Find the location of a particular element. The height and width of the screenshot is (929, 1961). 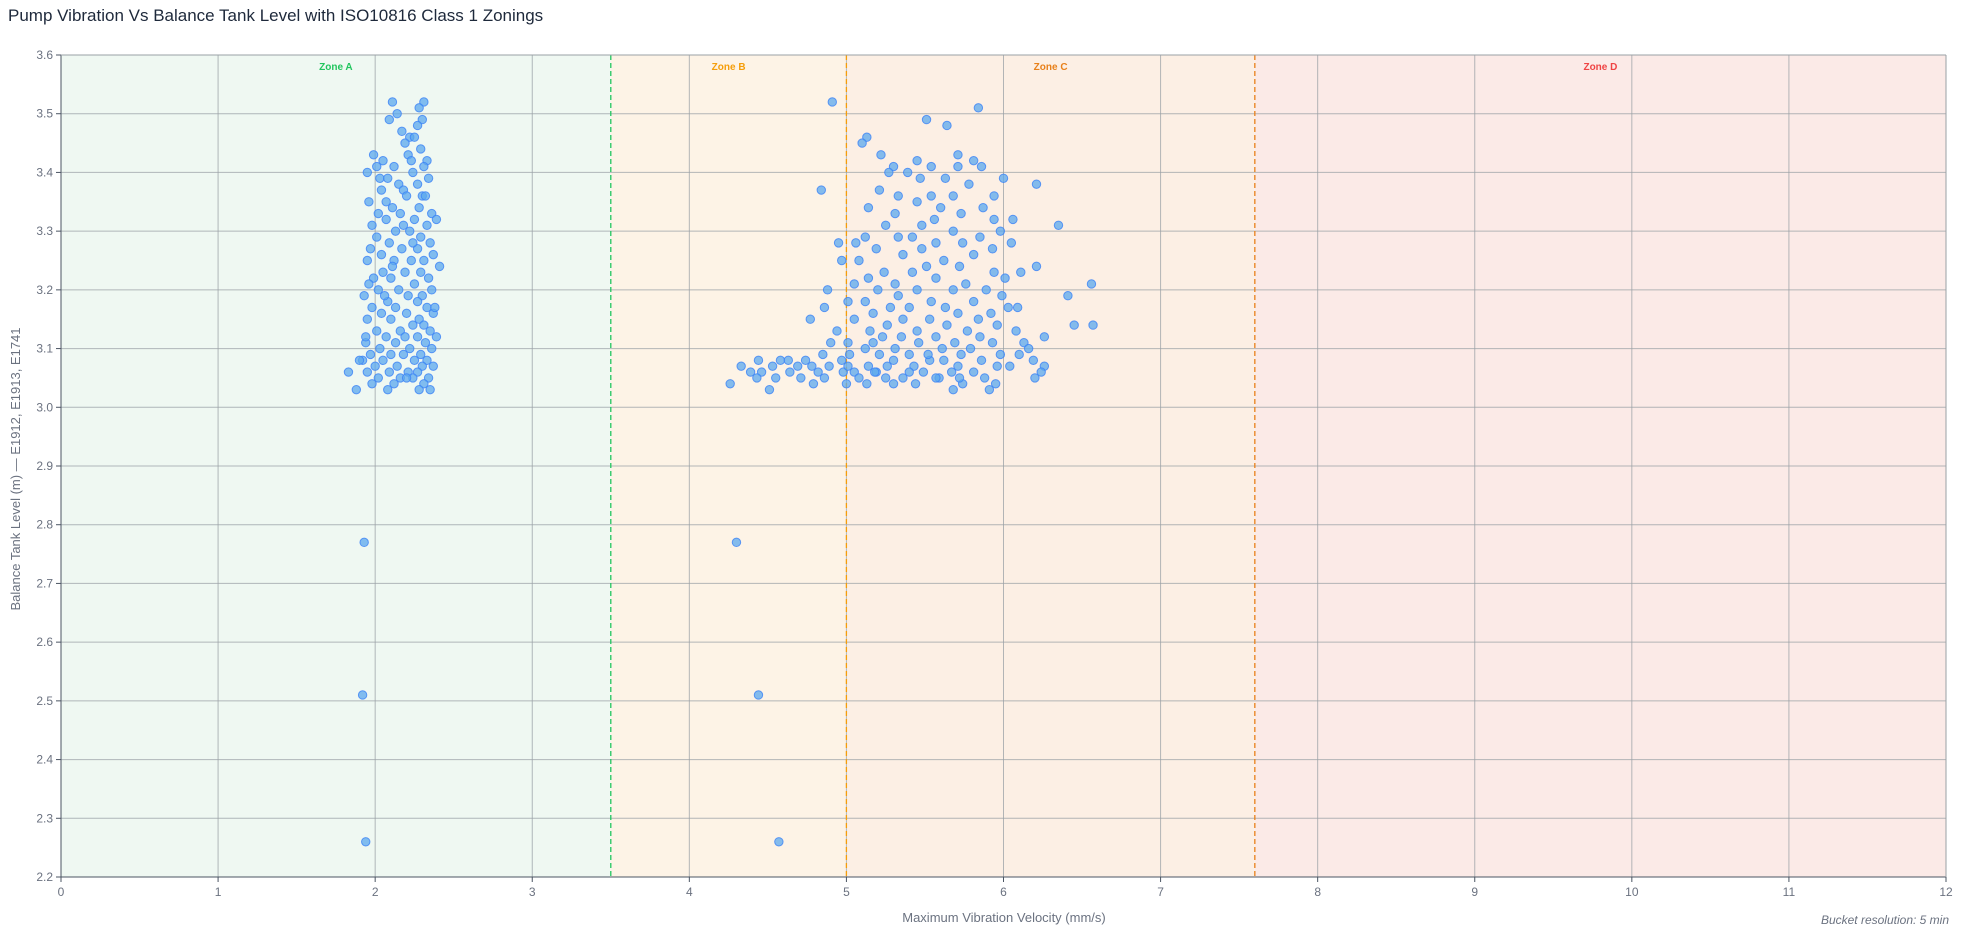

x-tick-label: 10 is located at coordinates (1632, 892).